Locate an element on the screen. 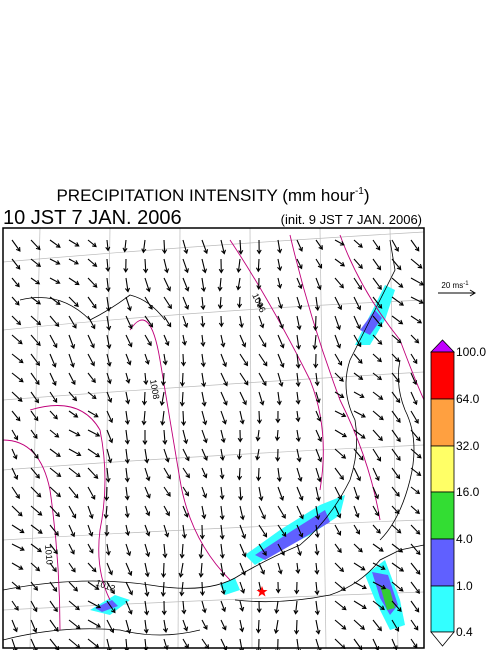 The image size is (500, 655). wind-scale-sup: -1 is located at coordinates (466, 284).